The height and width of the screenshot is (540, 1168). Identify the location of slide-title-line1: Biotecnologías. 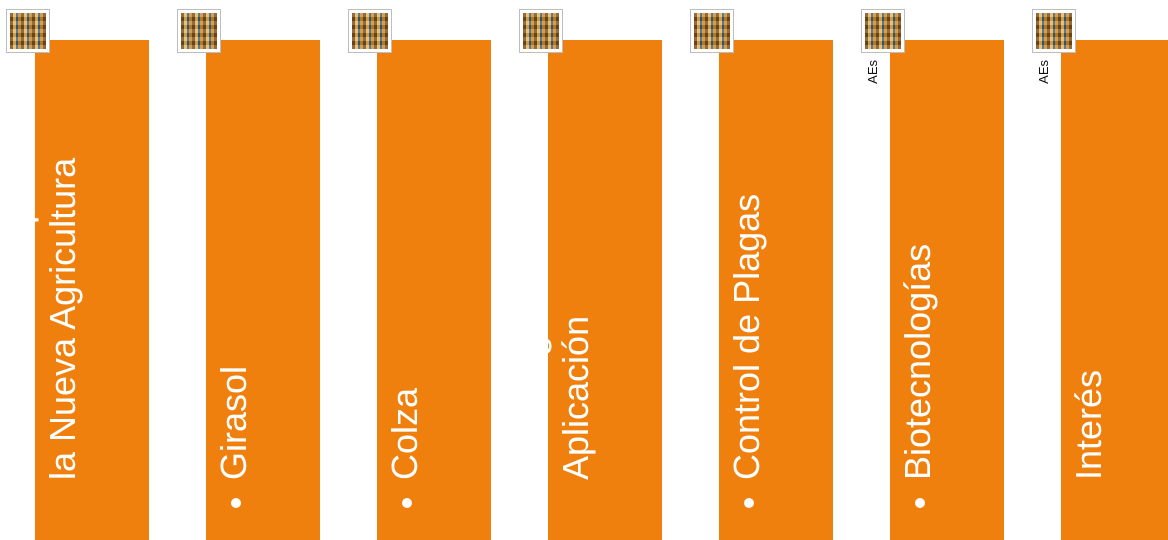
(917, 361).